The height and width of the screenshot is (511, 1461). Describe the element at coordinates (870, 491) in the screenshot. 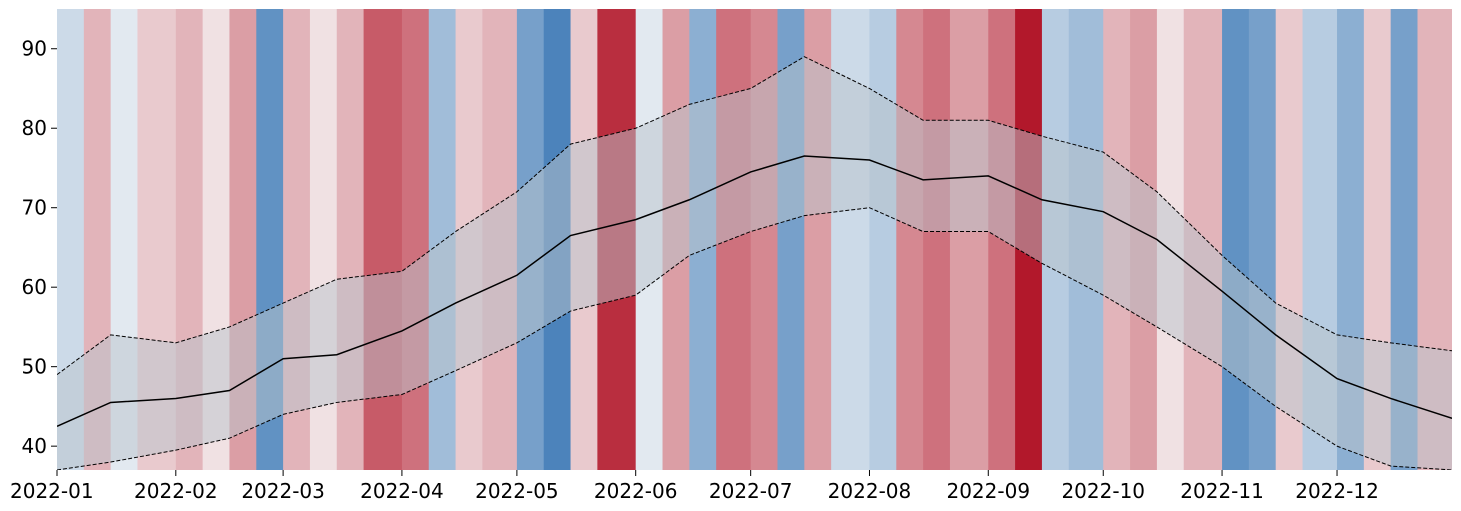

I see `x-tick-label: 2022-08` at that location.